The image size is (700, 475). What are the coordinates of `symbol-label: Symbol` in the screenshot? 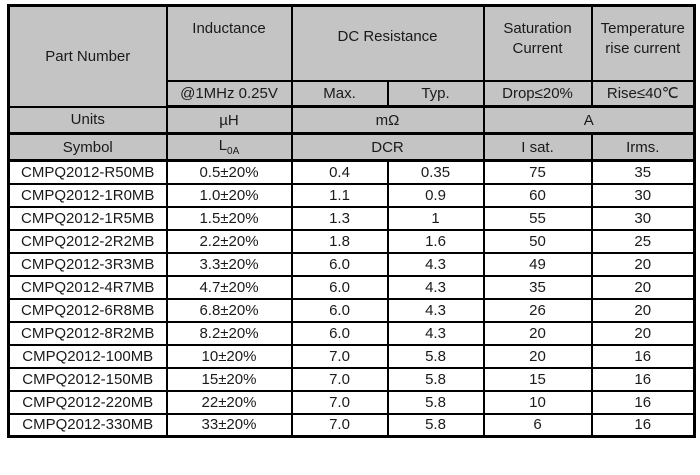 It's located at (87, 147).